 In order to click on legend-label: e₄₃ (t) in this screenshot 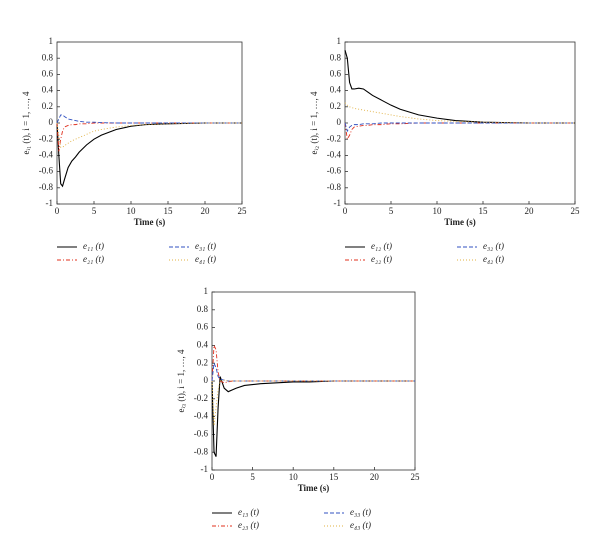, I will do `click(360, 525)`.